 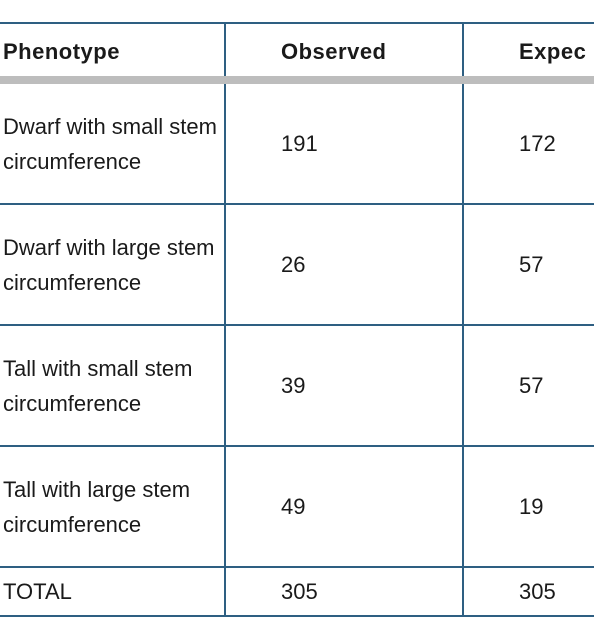 I want to click on table-header-row: Phenotype Observed Expec, so click(x=297, y=53).